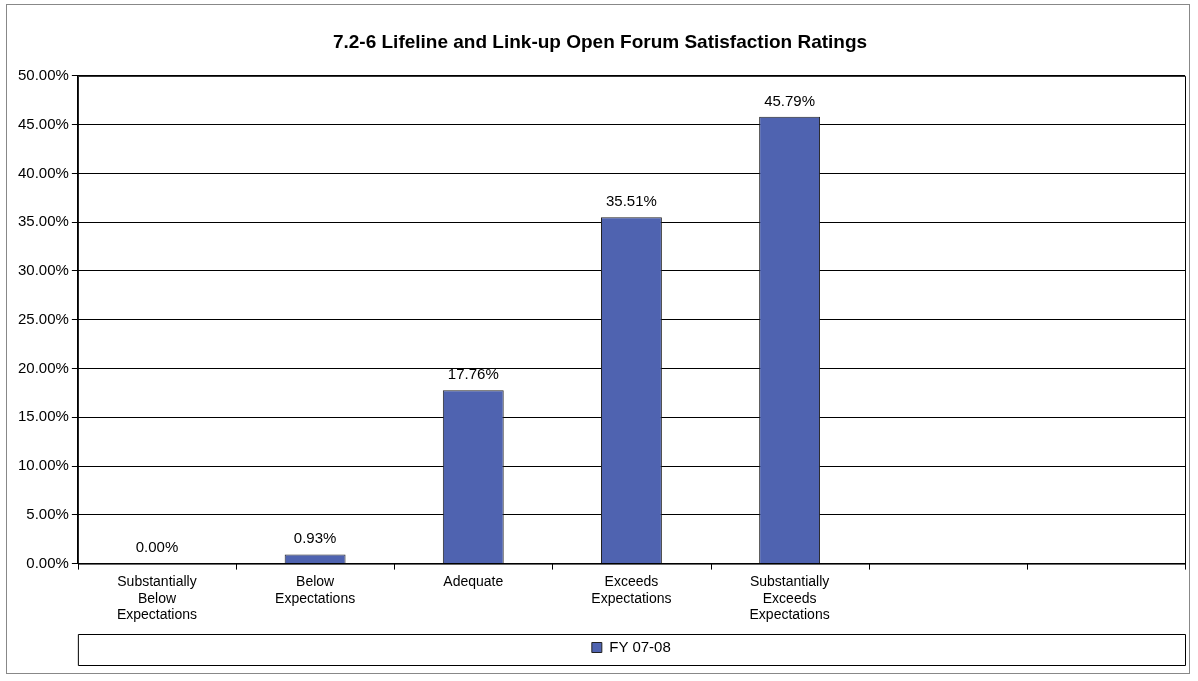 The image size is (1198, 681). Describe the element at coordinates (631, 200) in the screenshot. I see `data-label: 35.51%` at that location.